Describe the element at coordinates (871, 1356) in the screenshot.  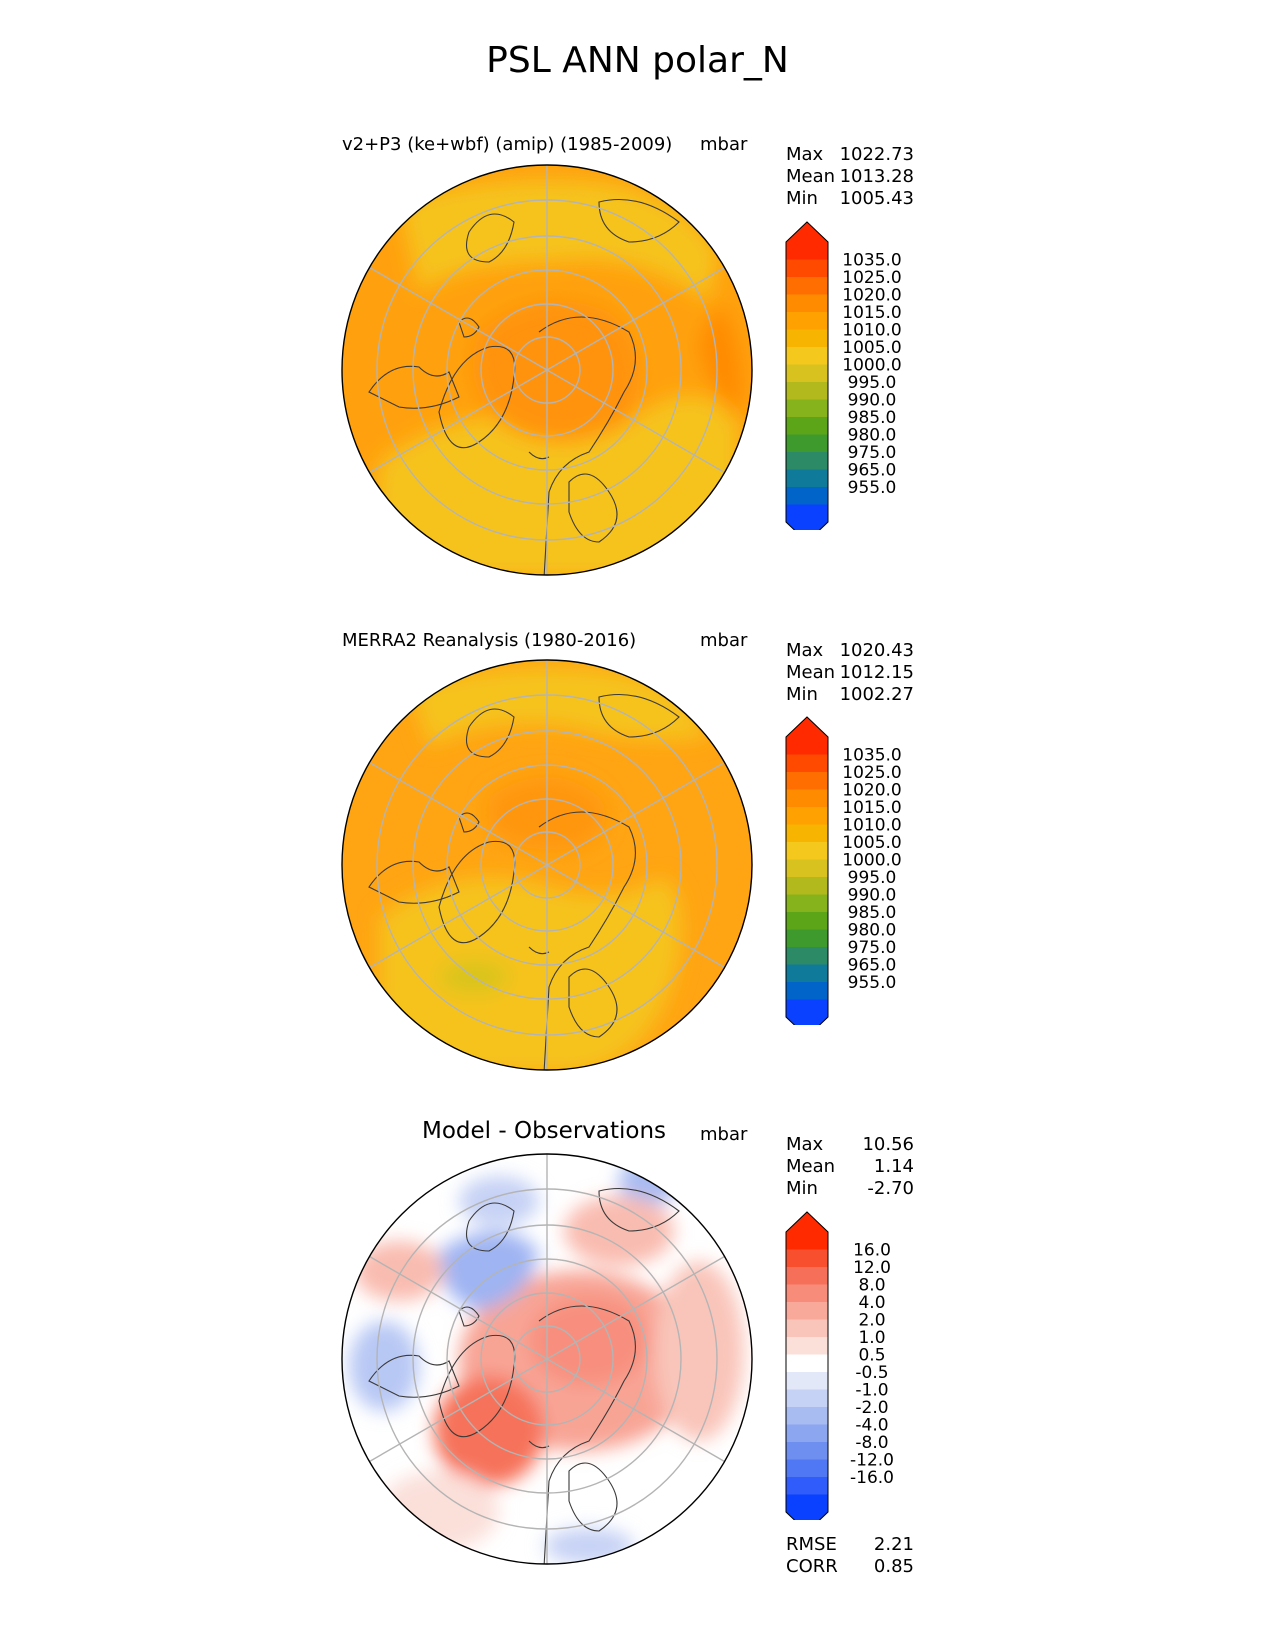
I see `colorbar-tick-label: 0.5` at that location.